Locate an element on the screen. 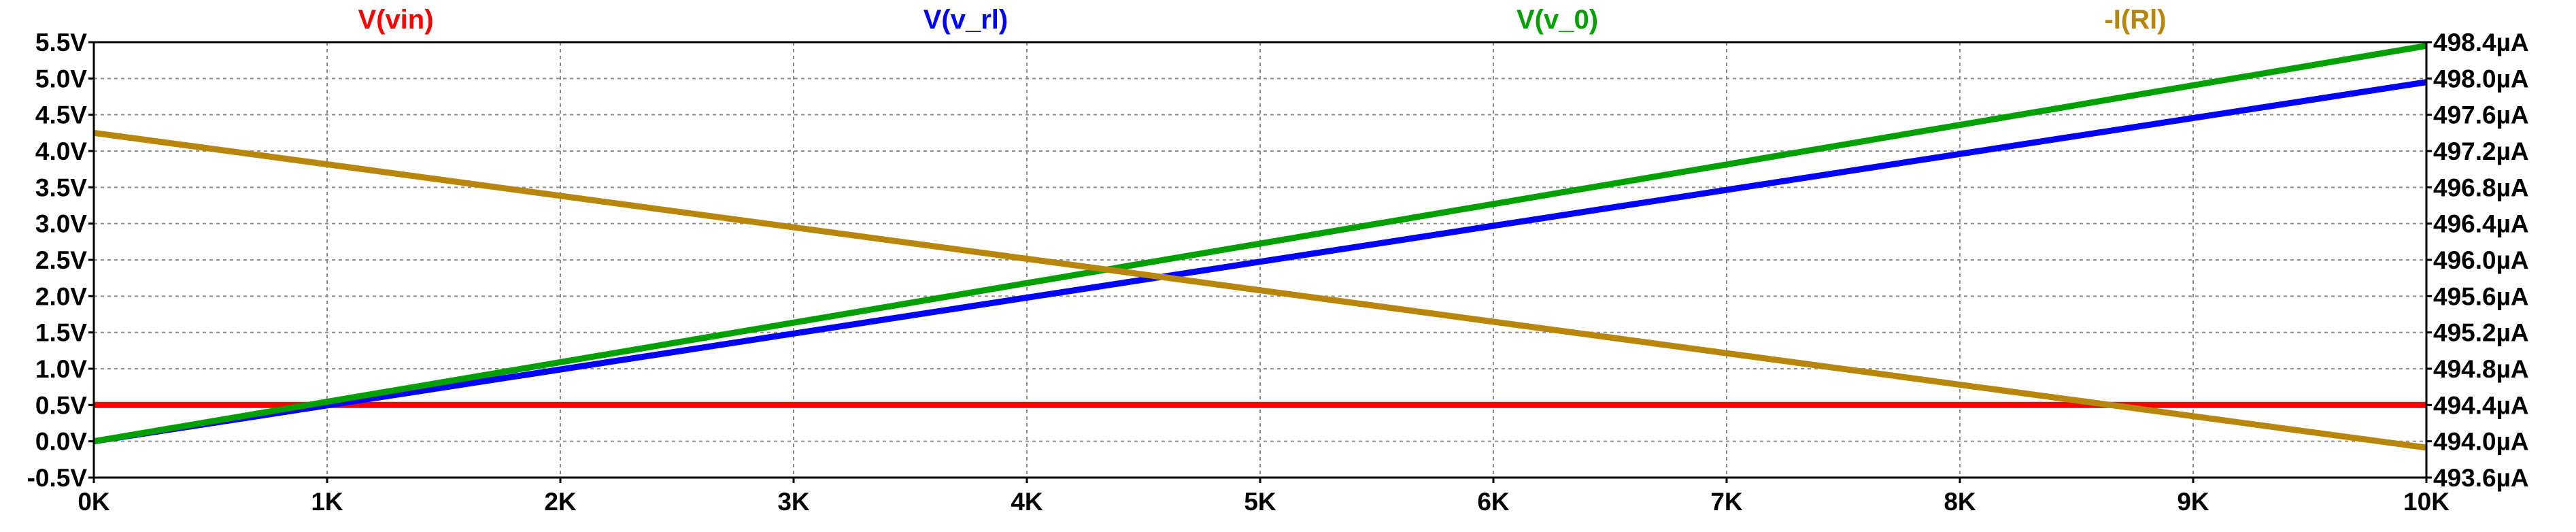 This screenshot has width=2576, height=532. x-tick-label: 7K is located at coordinates (1726, 502).